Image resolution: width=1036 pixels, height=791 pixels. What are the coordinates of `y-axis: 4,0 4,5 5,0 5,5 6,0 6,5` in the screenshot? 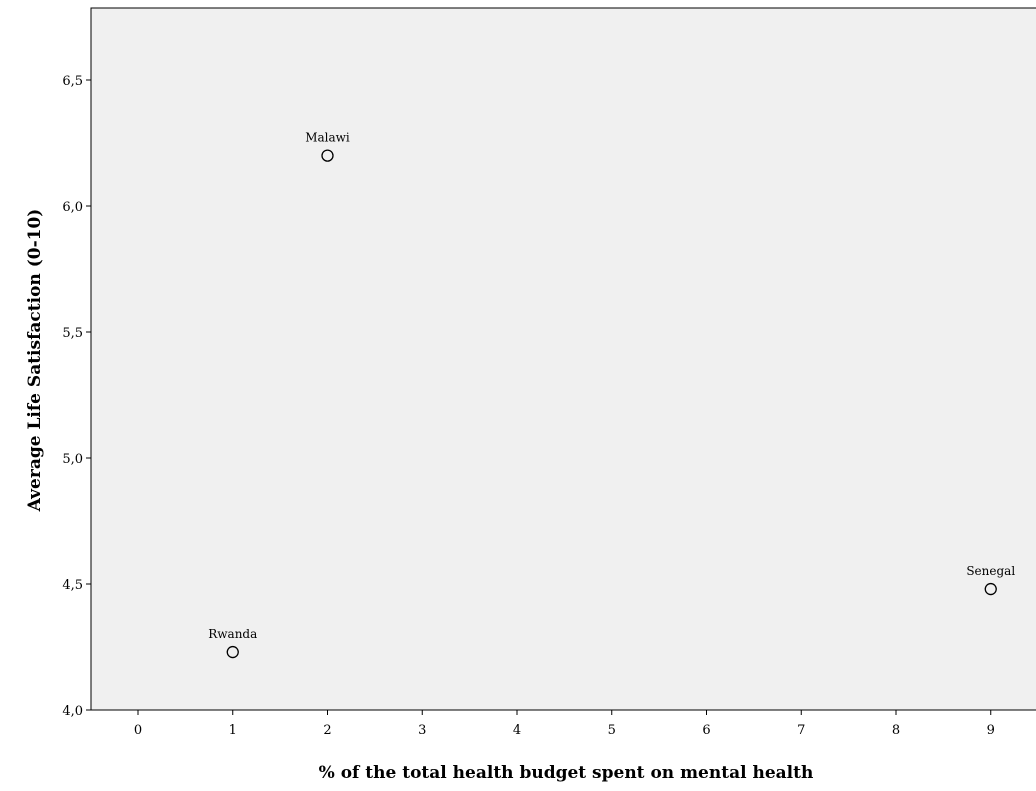 It's located at (76, 396).